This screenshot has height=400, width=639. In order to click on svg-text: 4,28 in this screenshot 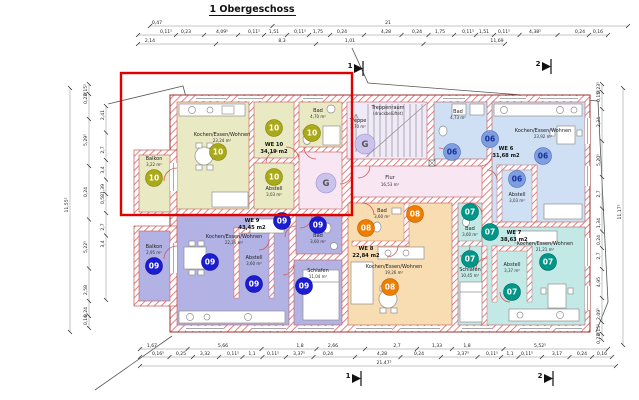, I will do `click(386, 32)`.